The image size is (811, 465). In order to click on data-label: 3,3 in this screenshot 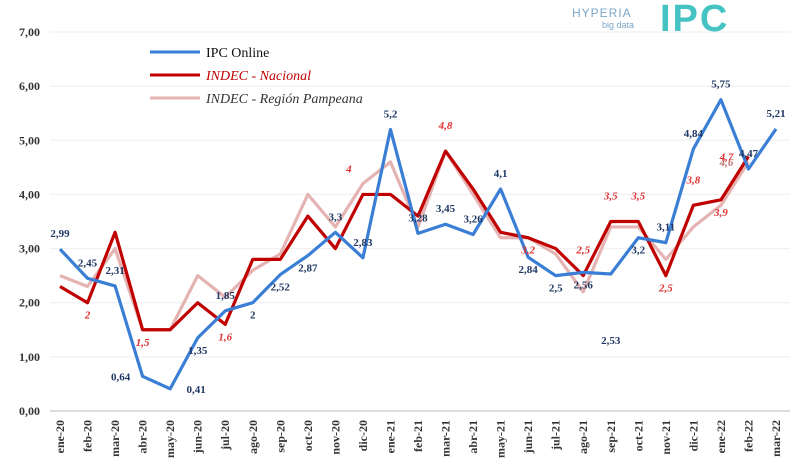, I will do `click(336, 217)`.